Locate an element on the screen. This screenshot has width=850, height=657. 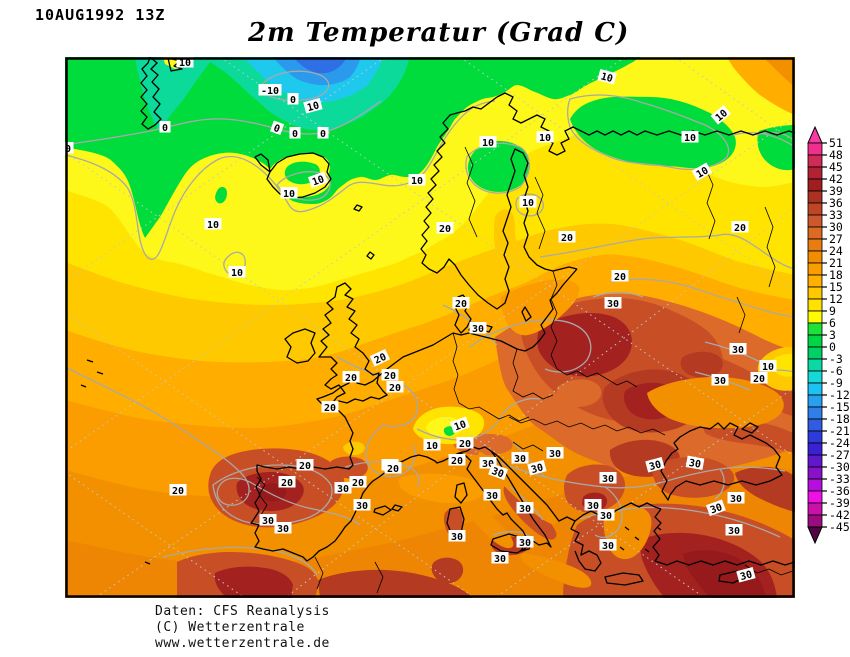
colorbar-tick-label: -27 is located at coordinates (839, 455).